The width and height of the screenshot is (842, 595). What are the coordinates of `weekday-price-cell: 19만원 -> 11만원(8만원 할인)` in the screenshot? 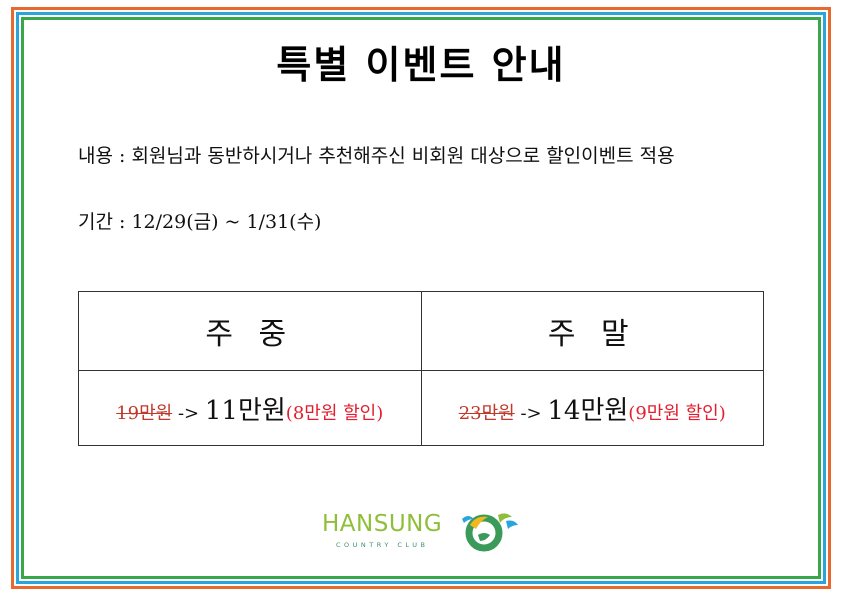 It's located at (250, 408).